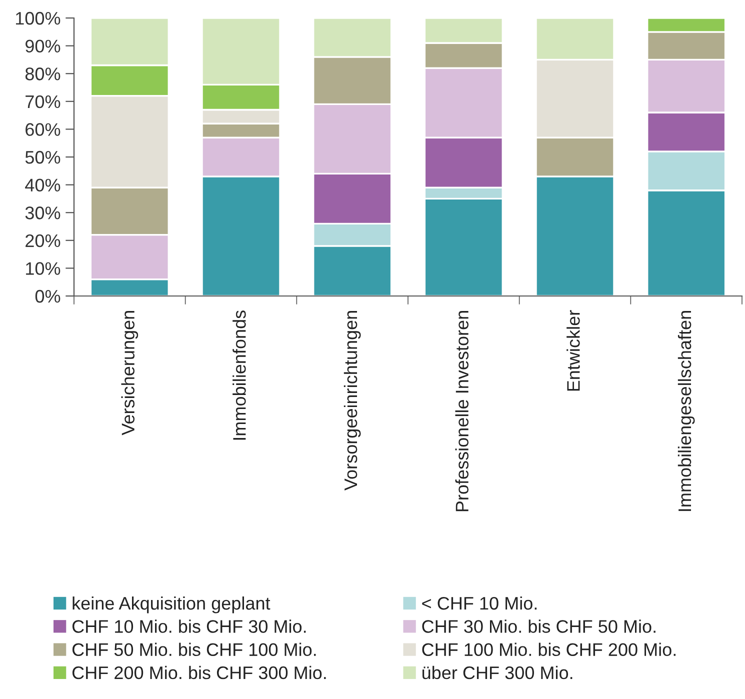  What do you see at coordinates (43, 268) in the screenshot?
I see `y-tick-label: 10%` at bounding box center [43, 268].